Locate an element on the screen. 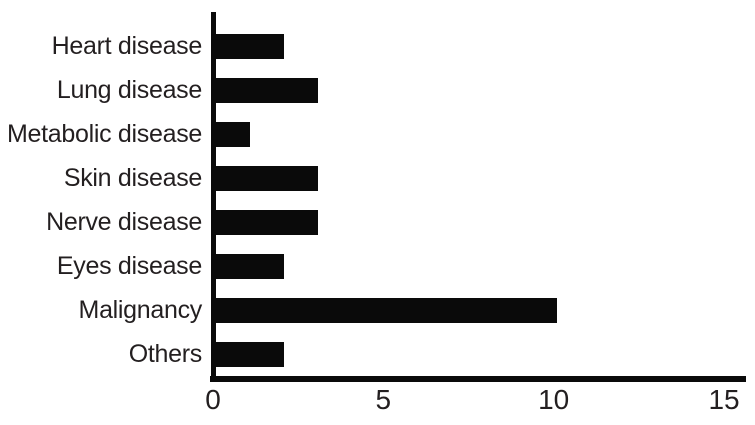 This screenshot has width=755, height=425. x-axis-ticks: 0 5 10 15 is located at coordinates (377, 403).